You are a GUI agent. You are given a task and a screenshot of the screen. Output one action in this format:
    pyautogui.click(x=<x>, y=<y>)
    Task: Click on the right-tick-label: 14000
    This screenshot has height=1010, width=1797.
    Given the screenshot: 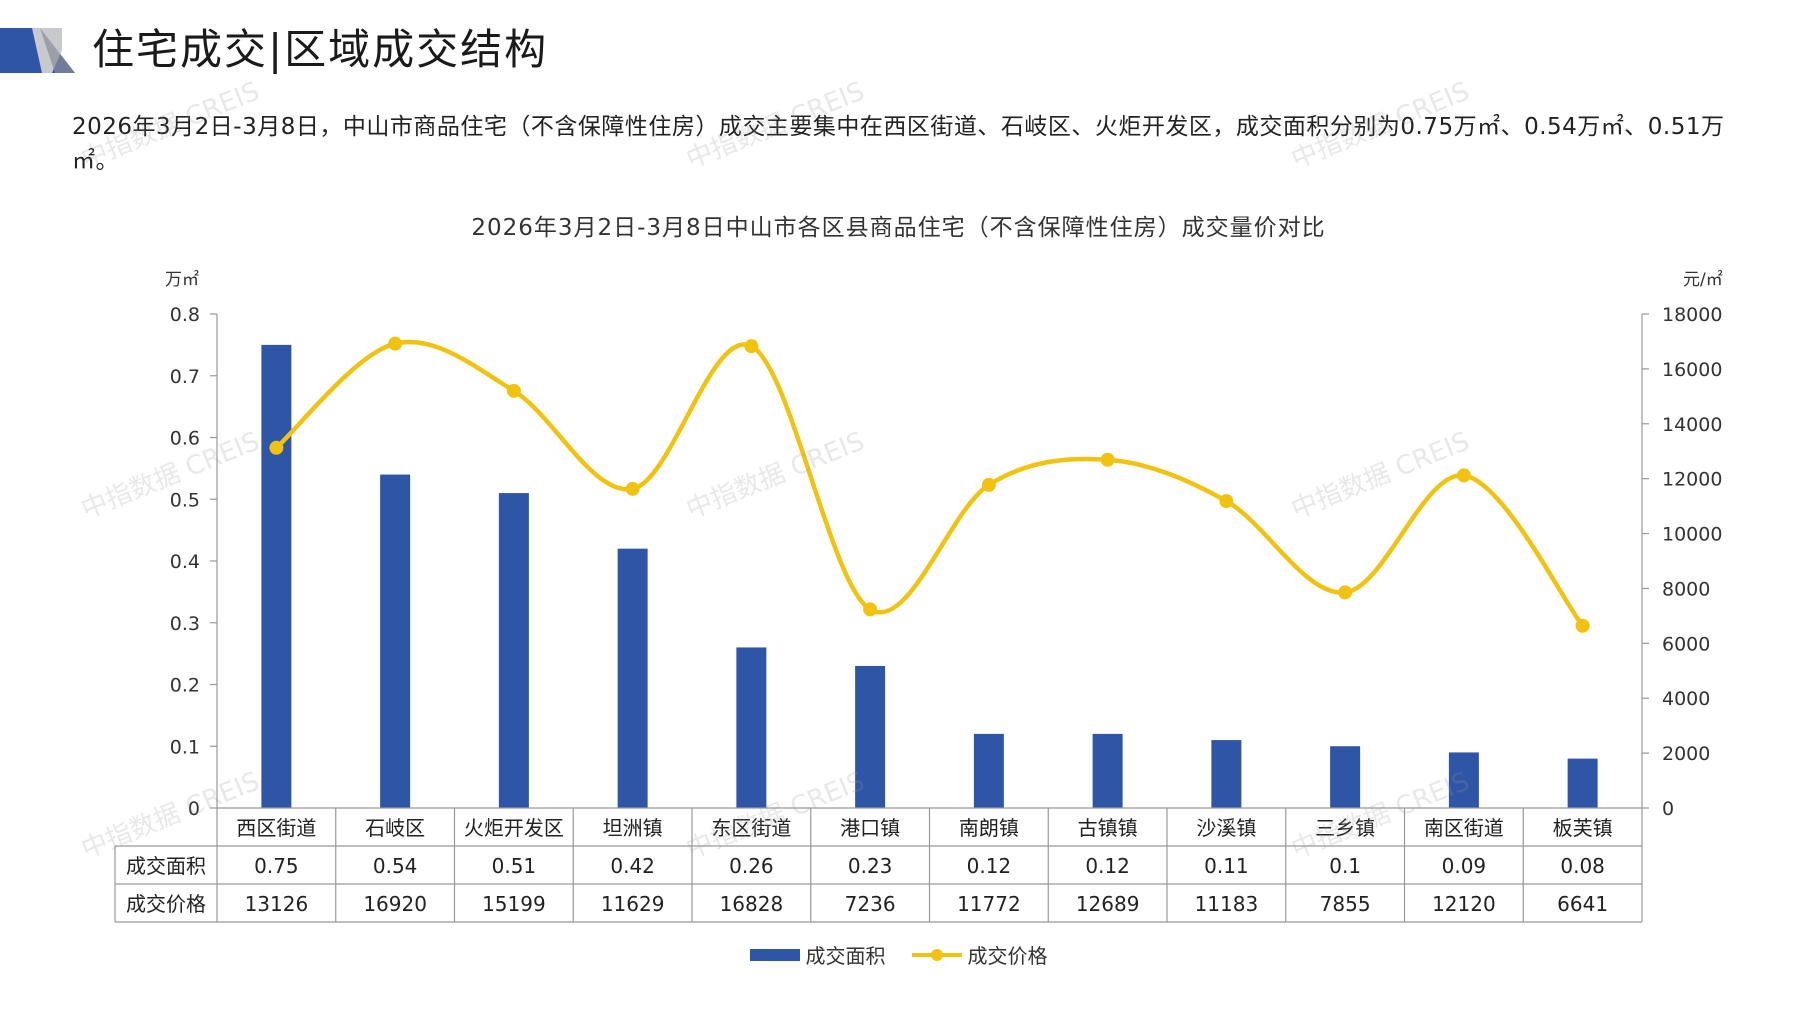 What is the action you would take?
    pyautogui.click(x=1692, y=425)
    